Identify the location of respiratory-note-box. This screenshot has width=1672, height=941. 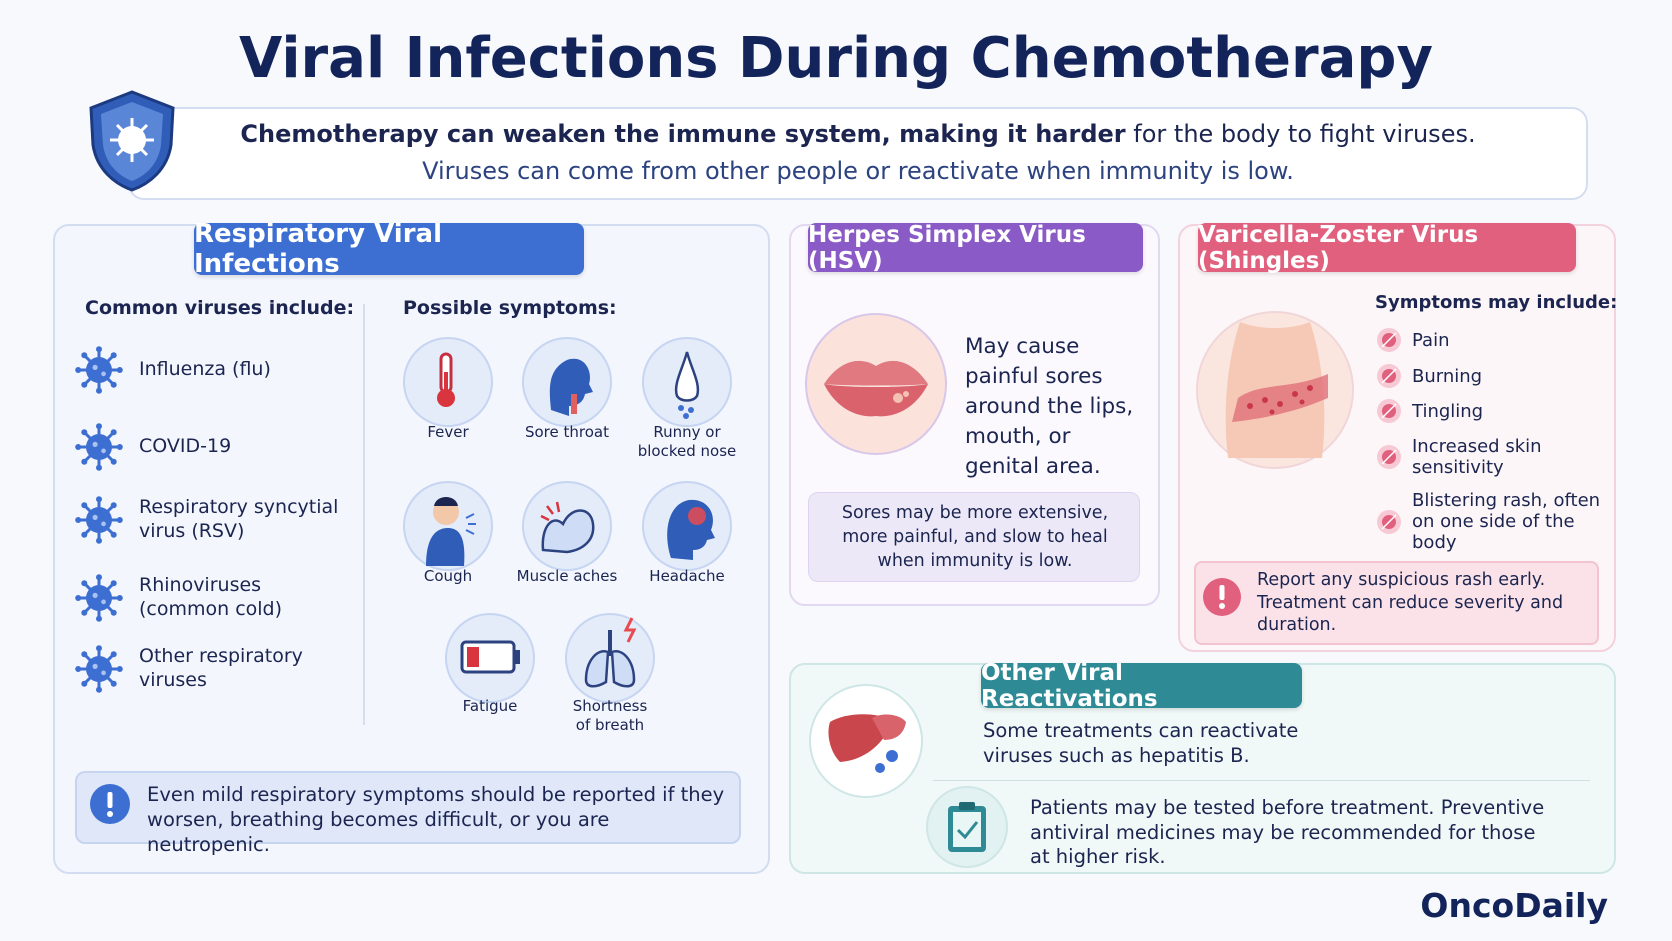
(408, 807).